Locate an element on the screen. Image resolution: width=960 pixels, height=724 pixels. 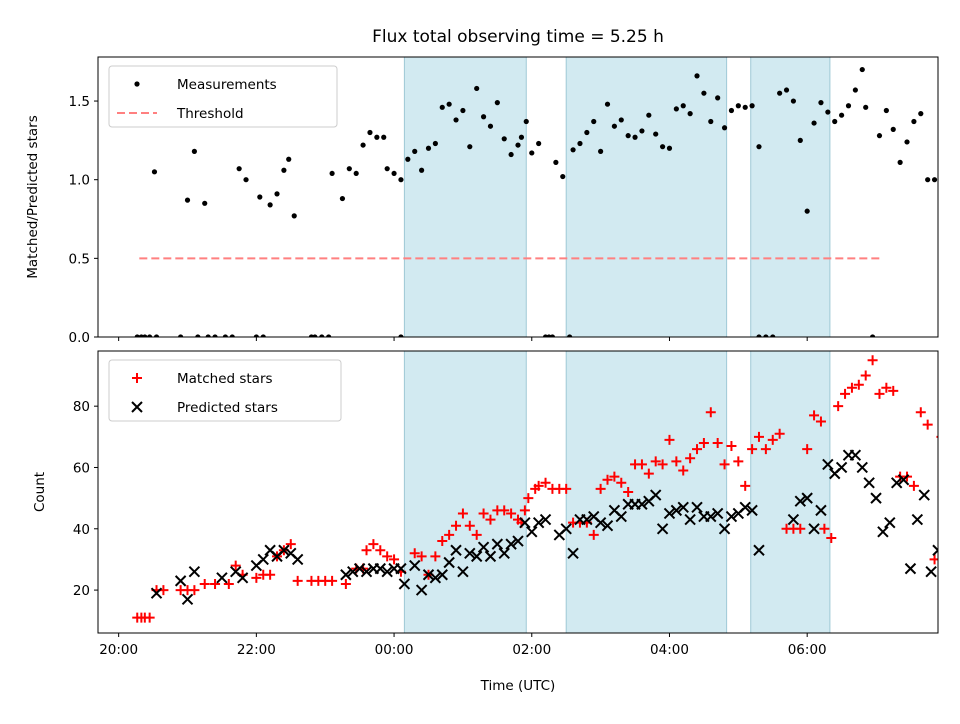
chart-title: Flux total observing time = 5.25 h is located at coordinates (518, 37).